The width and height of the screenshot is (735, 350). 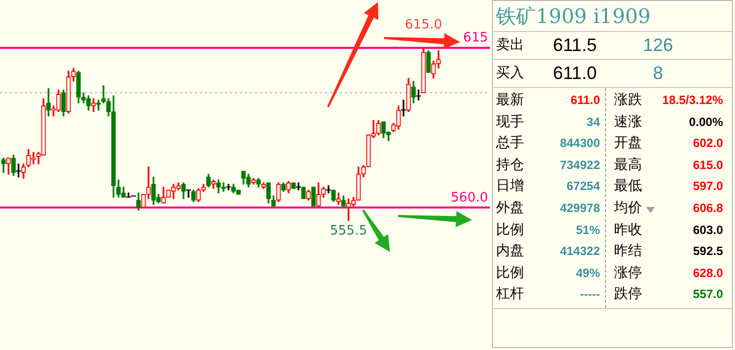 What do you see at coordinates (612, 16) in the screenshot?
I see `text: 铁矿1909 i1909` at bounding box center [612, 16].